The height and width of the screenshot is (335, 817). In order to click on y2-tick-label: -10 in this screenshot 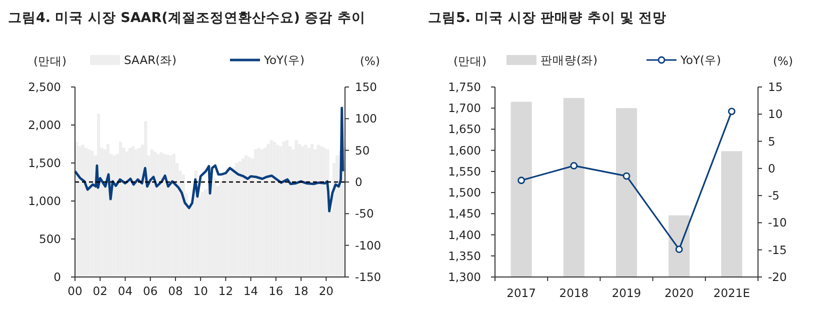, I will do `click(777, 223)`.